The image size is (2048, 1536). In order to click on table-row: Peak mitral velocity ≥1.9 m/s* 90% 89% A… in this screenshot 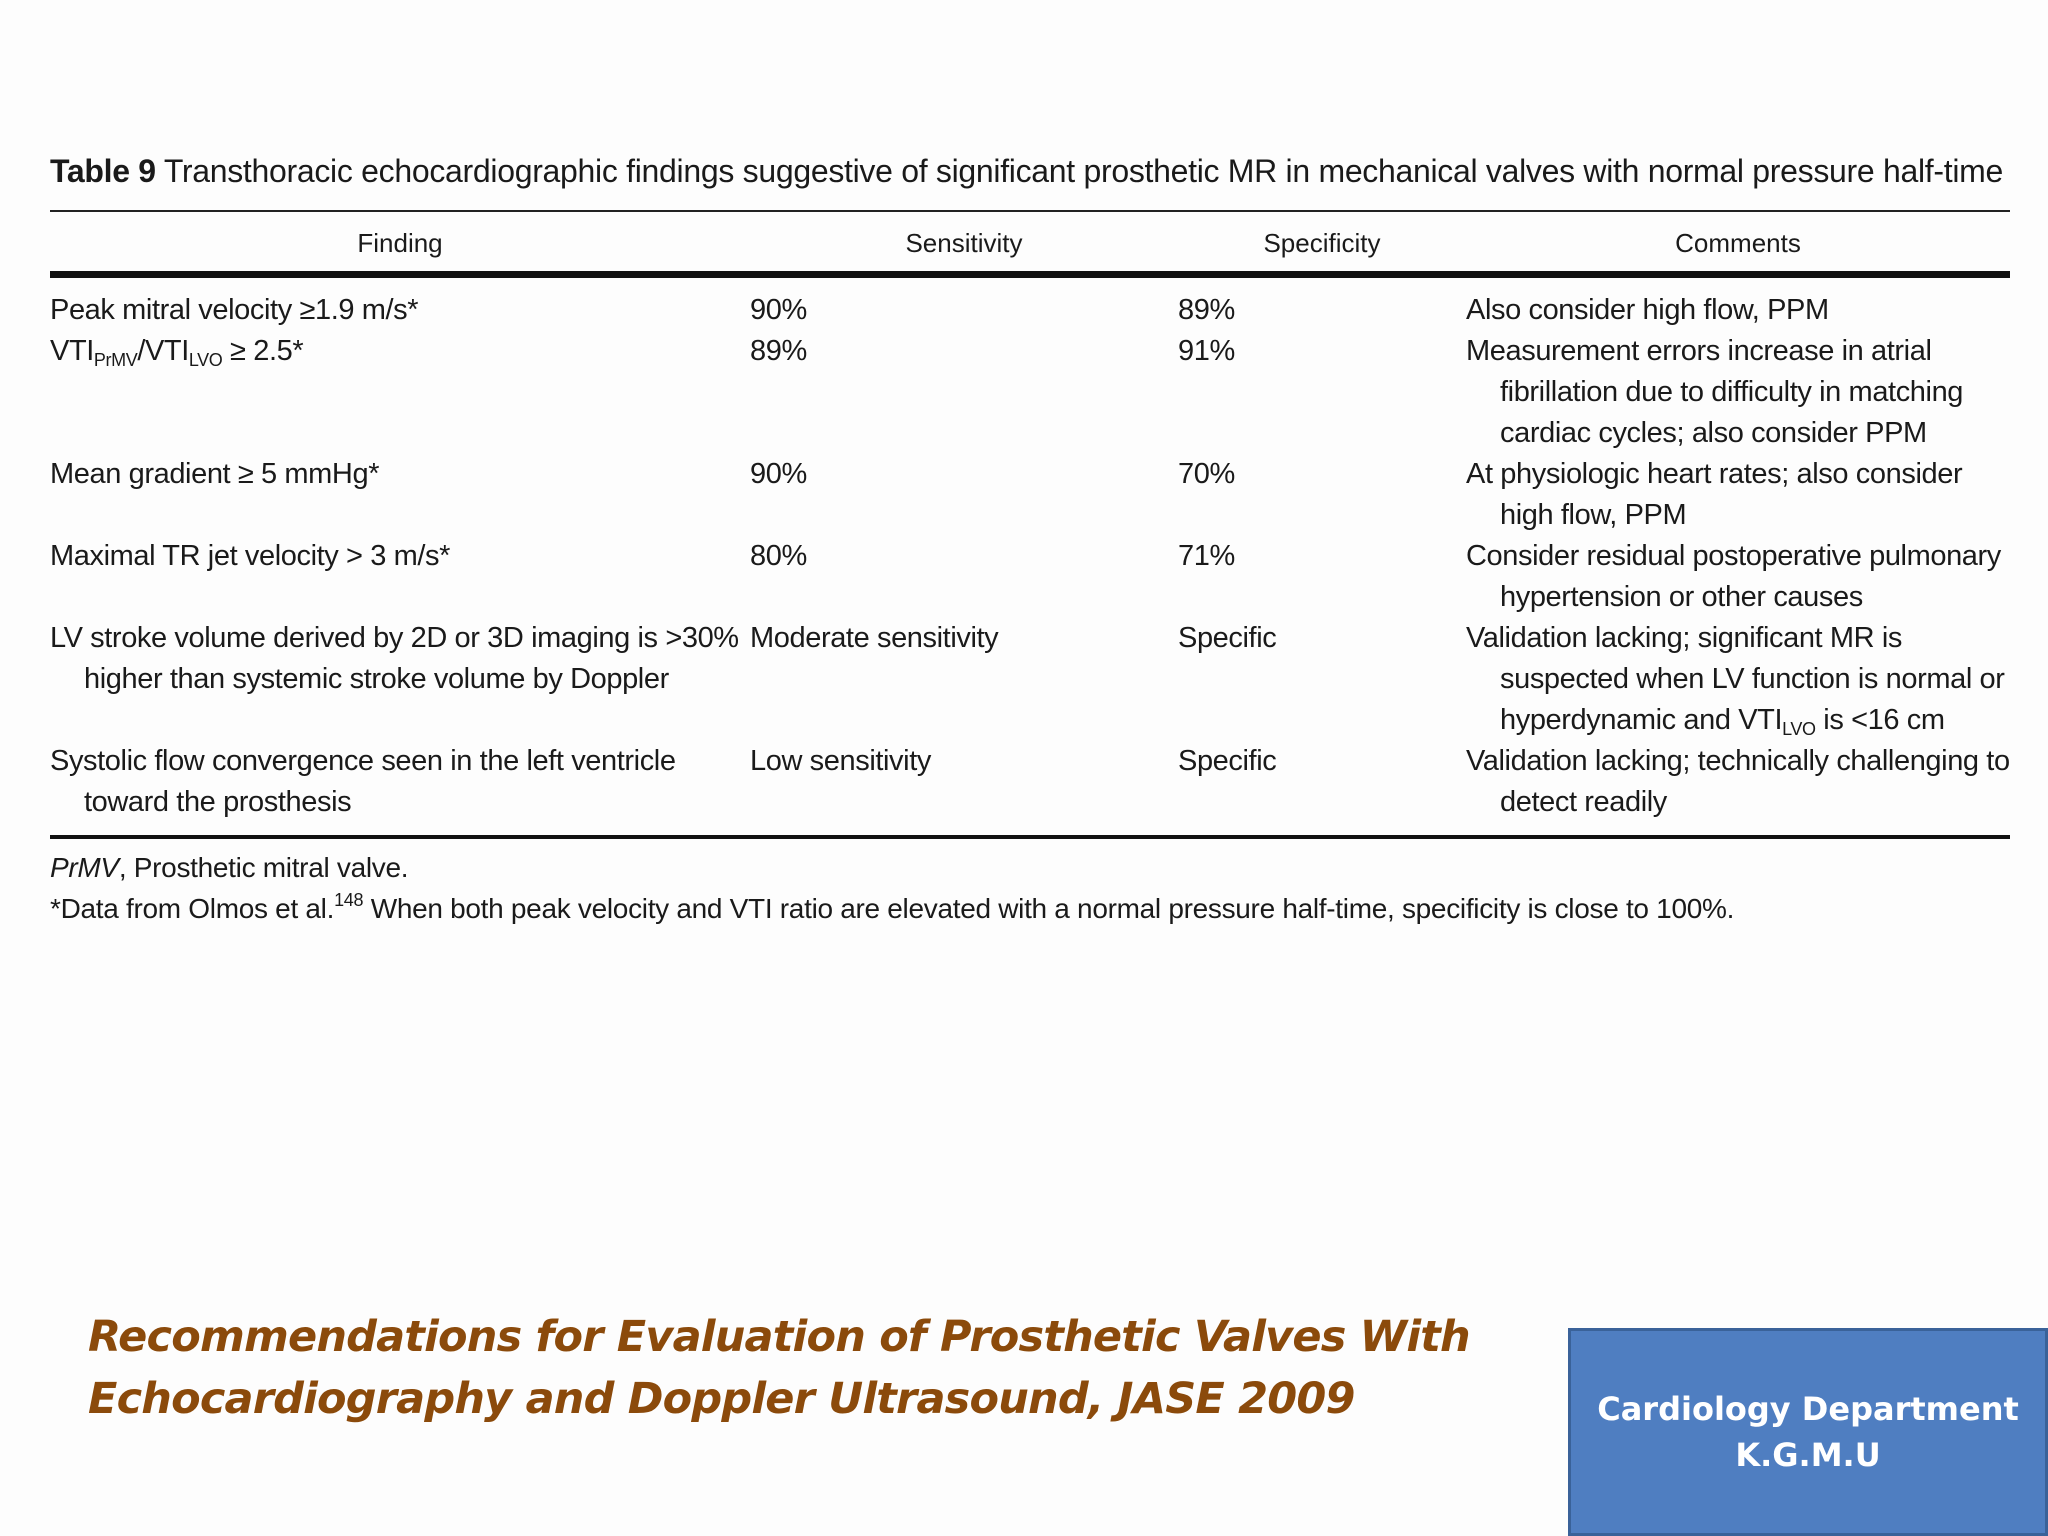, I will do `click(1030, 303)`.